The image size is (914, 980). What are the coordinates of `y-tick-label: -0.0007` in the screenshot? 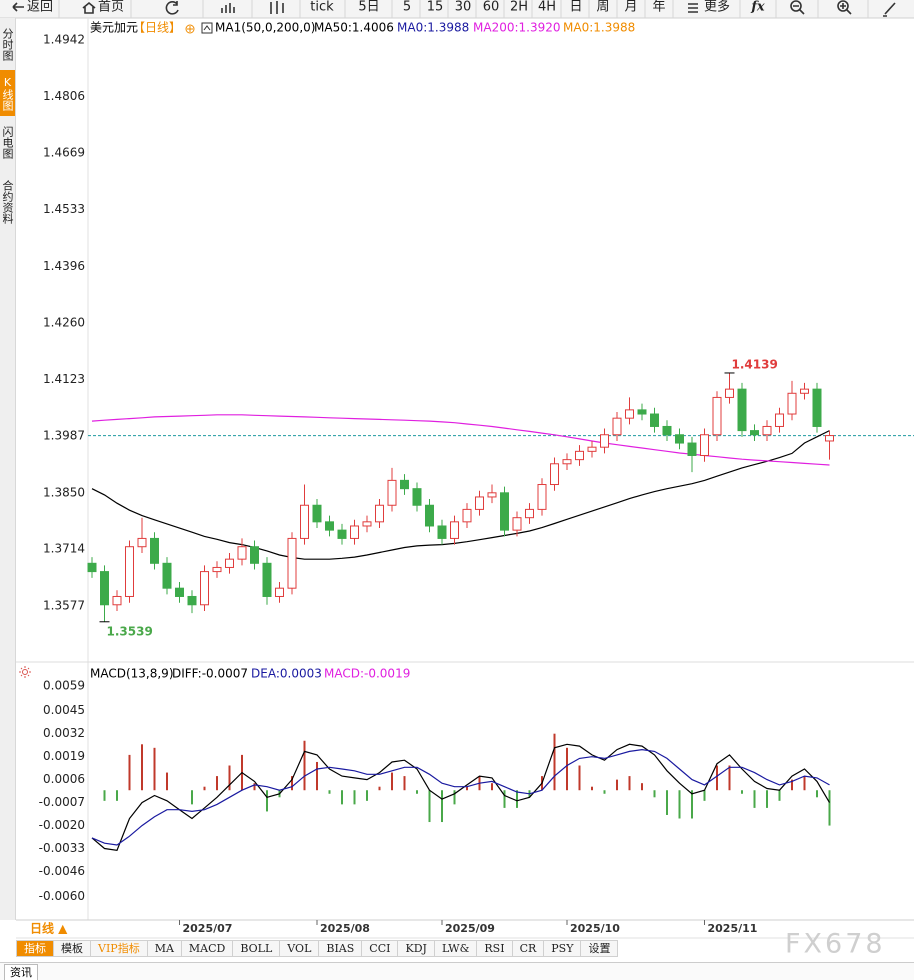 It's located at (62, 802).